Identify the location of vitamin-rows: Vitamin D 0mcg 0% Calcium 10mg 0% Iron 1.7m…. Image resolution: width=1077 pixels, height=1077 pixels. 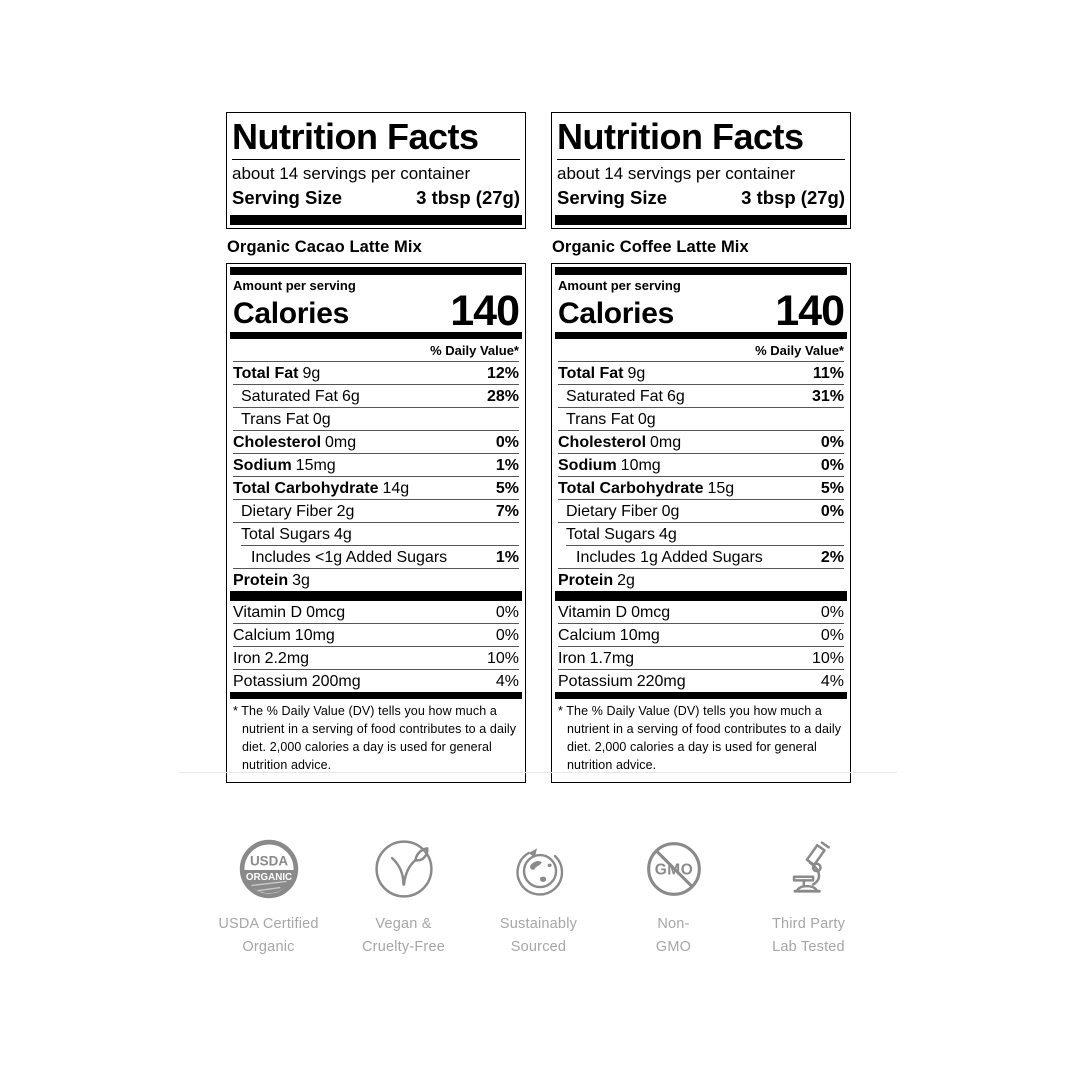
(701, 646).